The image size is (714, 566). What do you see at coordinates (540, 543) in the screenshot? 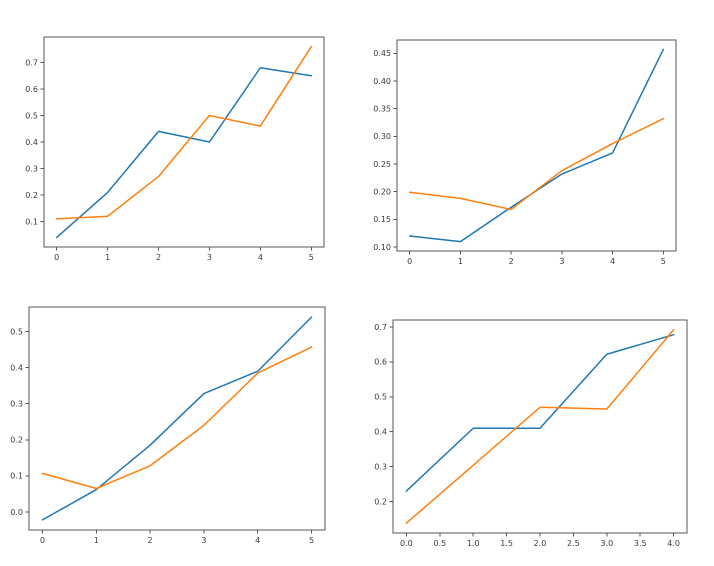
I see `x-tick-label: 2.0` at bounding box center [540, 543].